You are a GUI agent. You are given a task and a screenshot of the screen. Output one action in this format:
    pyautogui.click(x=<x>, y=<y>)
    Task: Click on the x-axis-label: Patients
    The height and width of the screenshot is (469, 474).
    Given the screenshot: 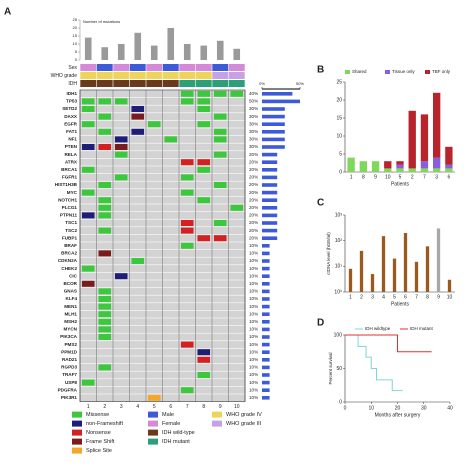 What is the action you would take?
    pyautogui.click(x=400, y=184)
    